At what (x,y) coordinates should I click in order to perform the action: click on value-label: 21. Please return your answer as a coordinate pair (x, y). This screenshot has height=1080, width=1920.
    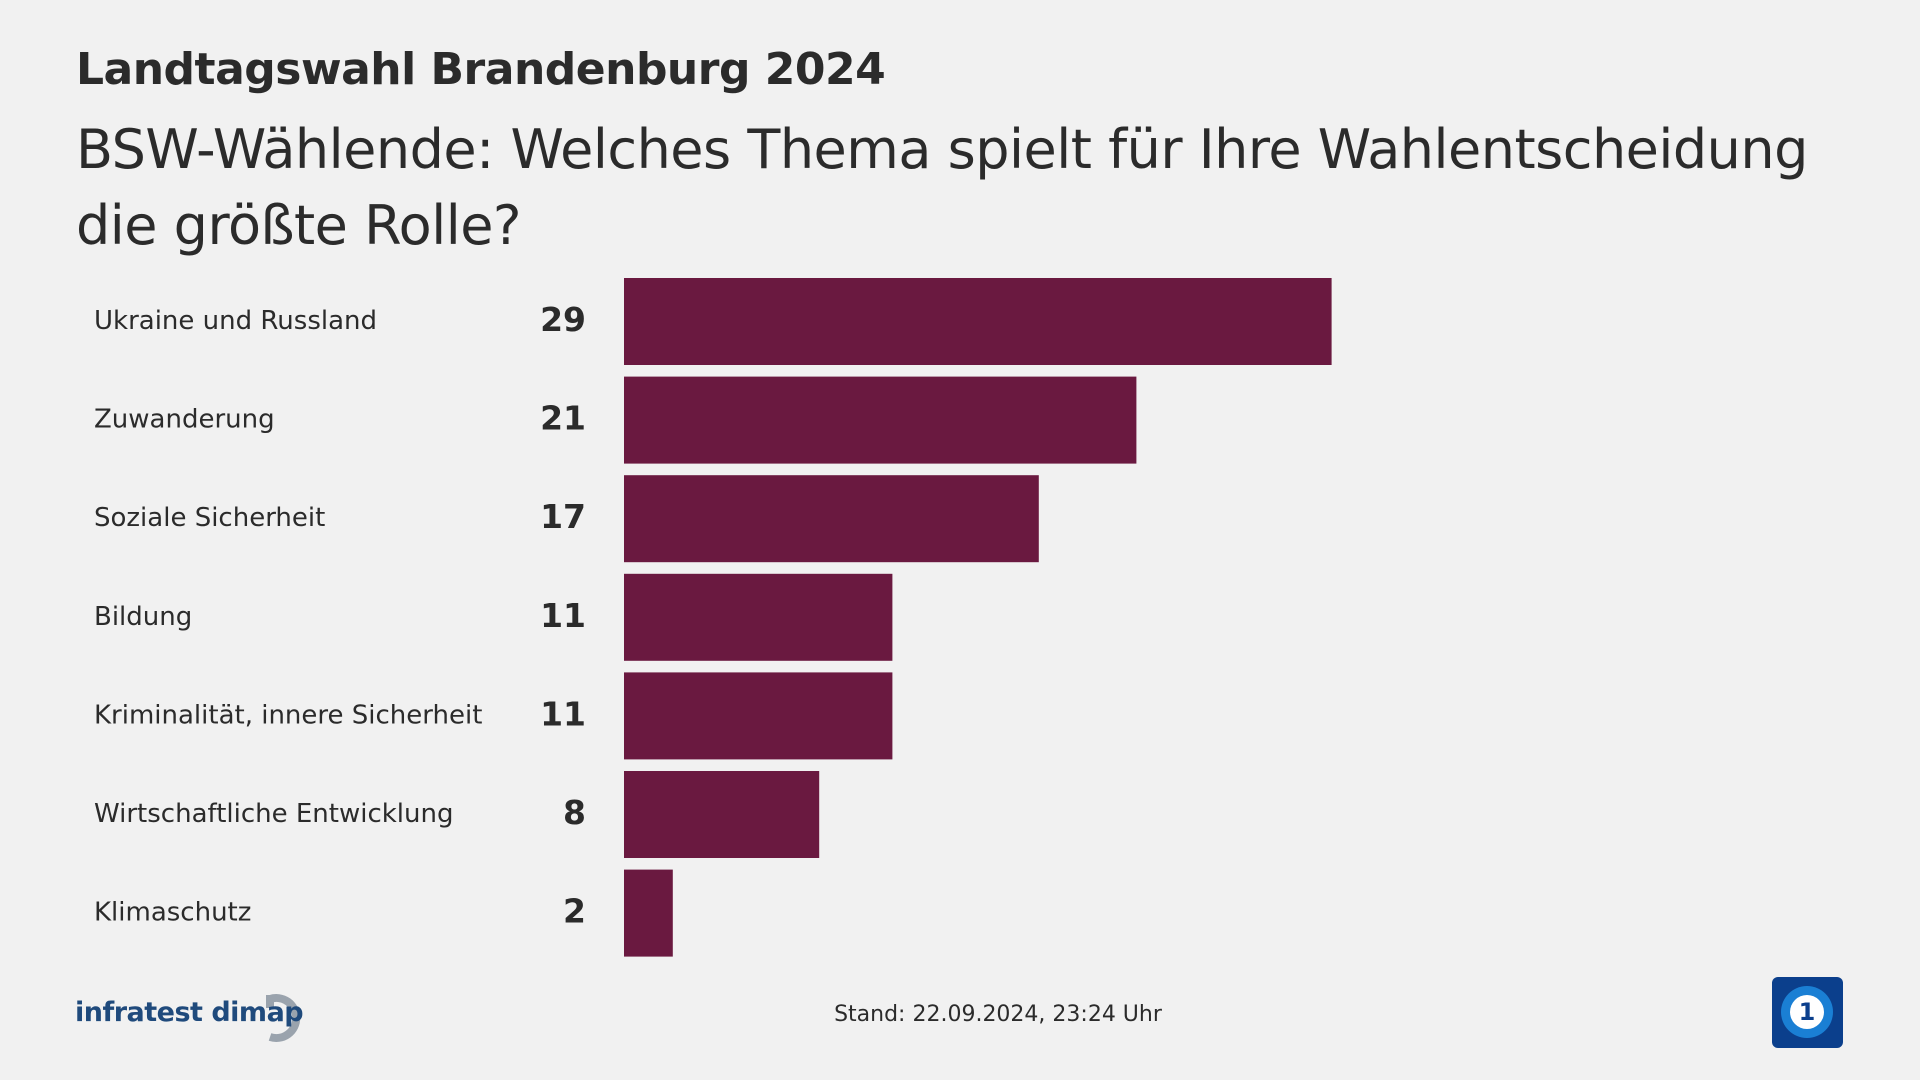
    Looking at the image, I should click on (563, 418).